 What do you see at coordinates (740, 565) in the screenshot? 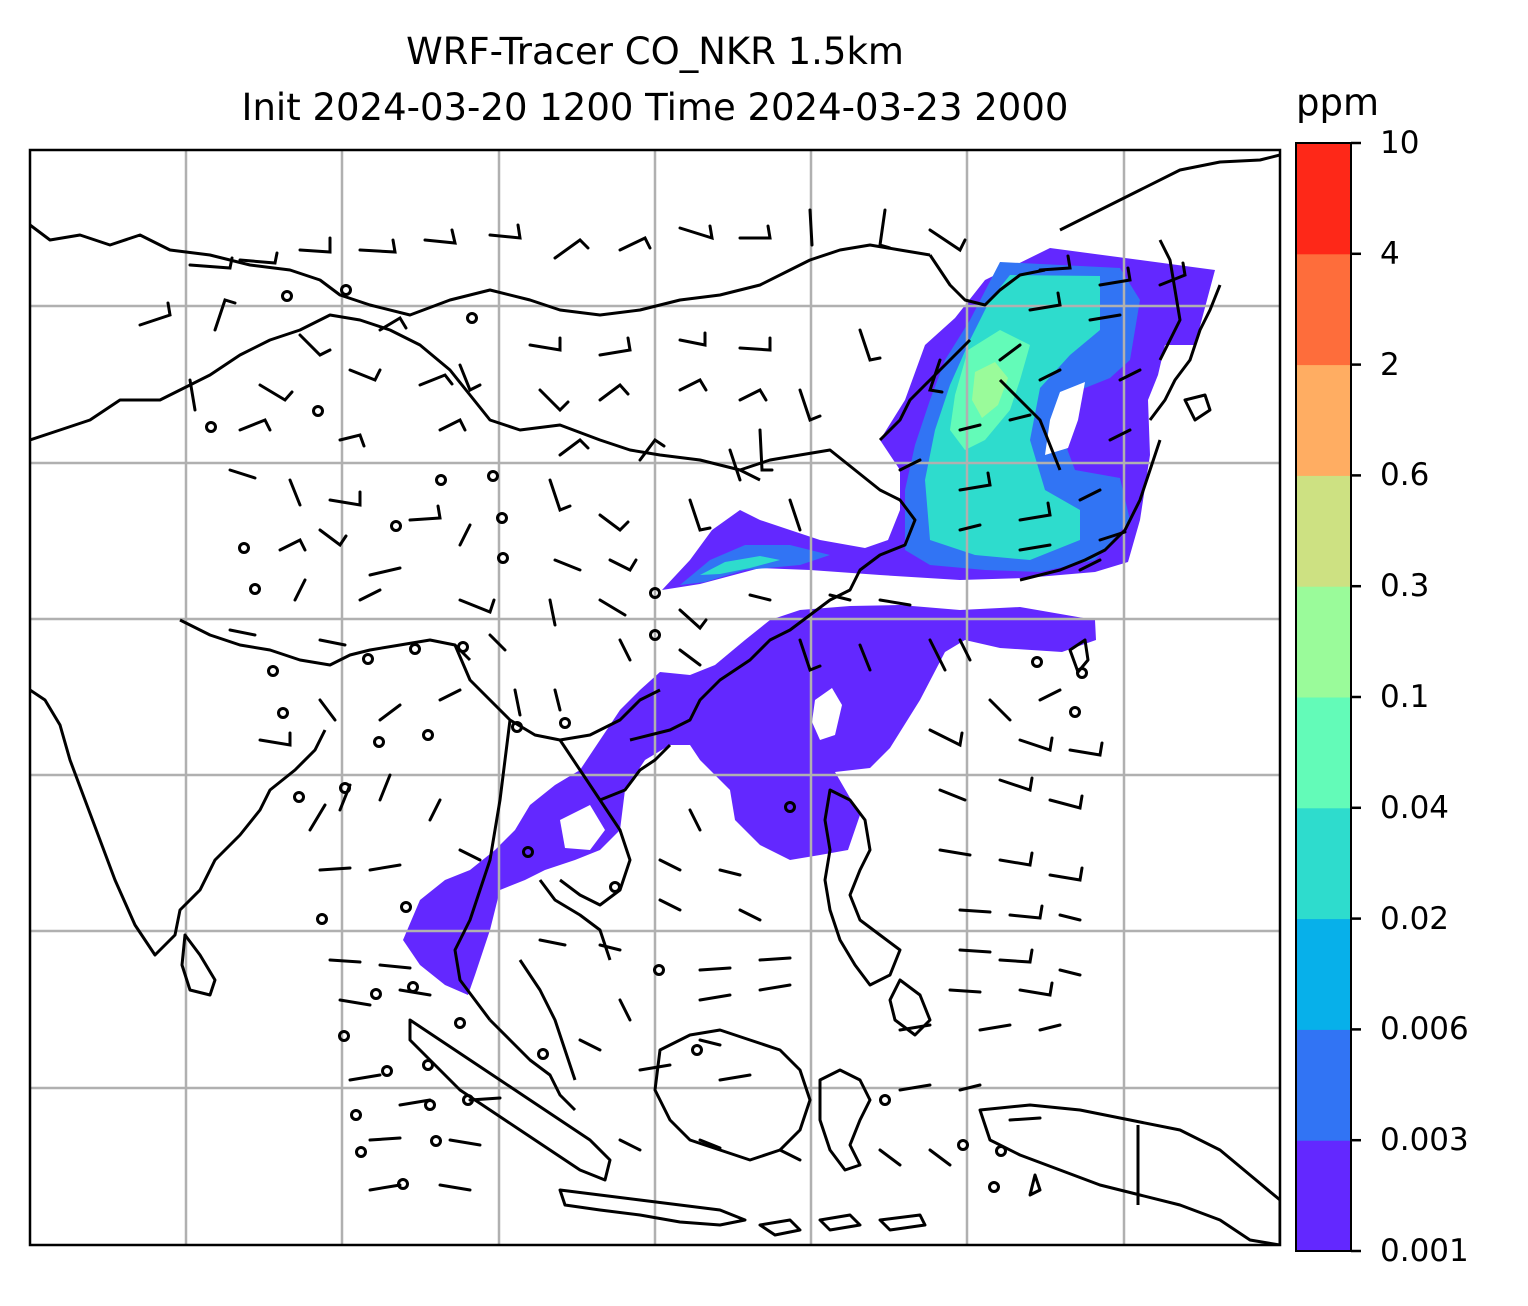
I see `plume-west-arm-teal` at bounding box center [740, 565].